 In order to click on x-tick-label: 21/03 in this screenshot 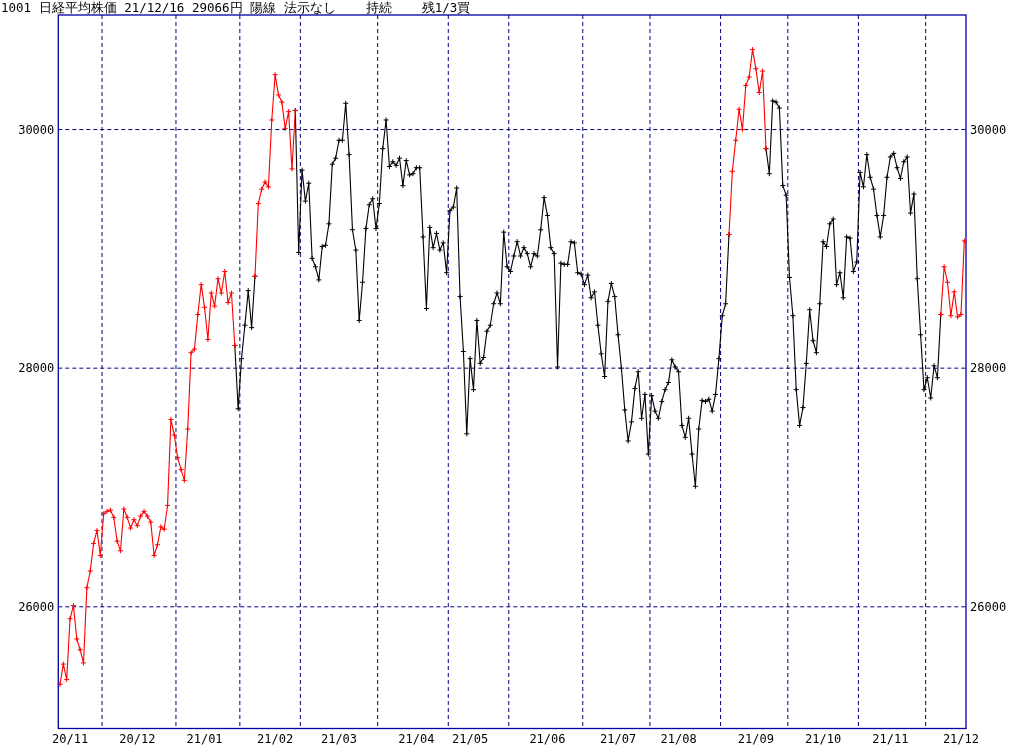, I will do `click(339, 738)`.